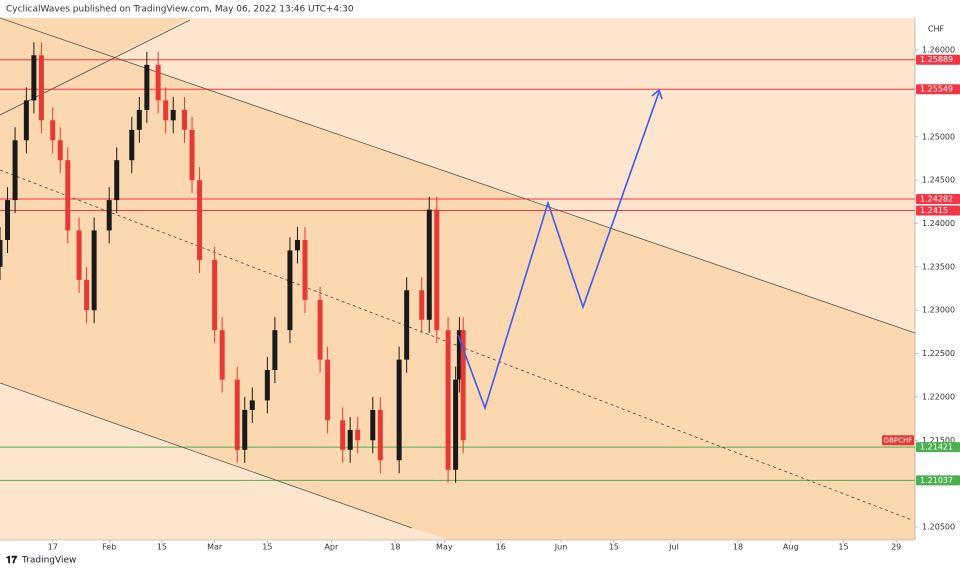 The width and height of the screenshot is (960, 570). Describe the element at coordinates (673, 547) in the screenshot. I see `x-tick-label: Jul` at that location.